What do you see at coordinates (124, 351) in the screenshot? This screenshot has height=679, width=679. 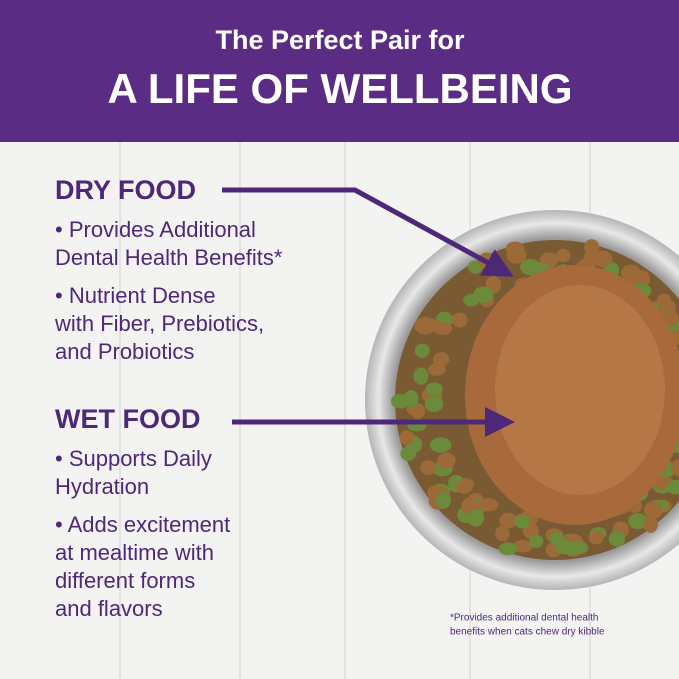 I see `bullet-line: and Probiotics` at bounding box center [124, 351].